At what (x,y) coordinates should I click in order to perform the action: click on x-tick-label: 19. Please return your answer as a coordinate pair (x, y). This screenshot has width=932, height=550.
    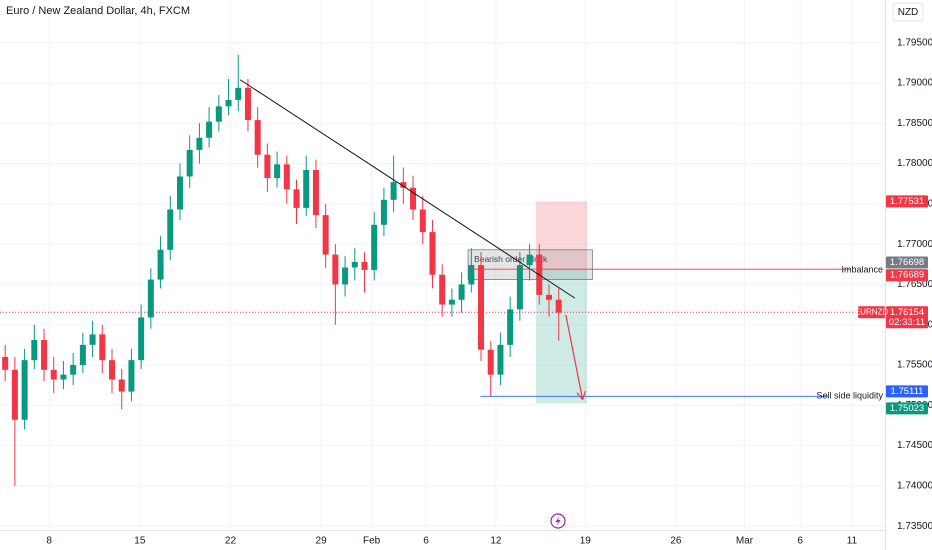
    Looking at the image, I should click on (586, 541).